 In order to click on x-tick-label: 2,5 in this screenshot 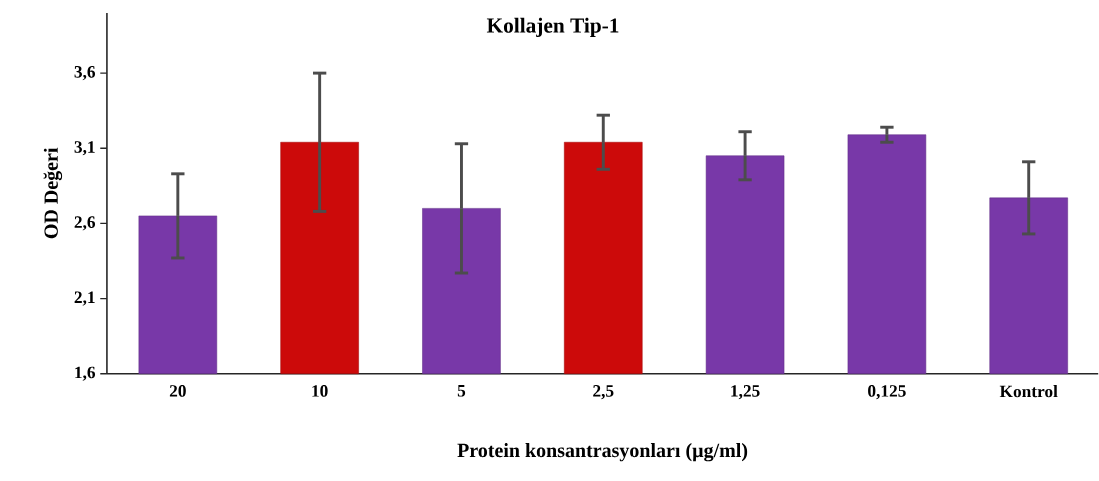, I will do `click(603, 392)`.